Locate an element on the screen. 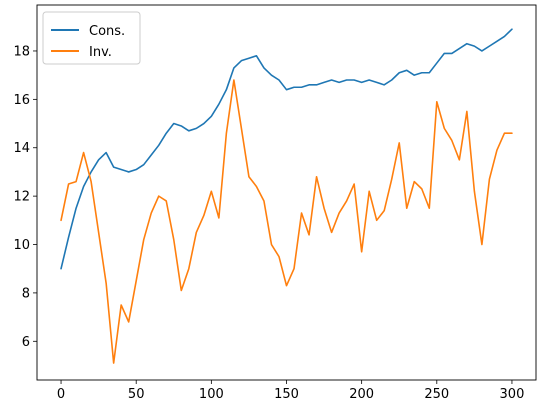 The height and width of the screenshot is (413, 543). x-tick-label: 100 is located at coordinates (211, 394).